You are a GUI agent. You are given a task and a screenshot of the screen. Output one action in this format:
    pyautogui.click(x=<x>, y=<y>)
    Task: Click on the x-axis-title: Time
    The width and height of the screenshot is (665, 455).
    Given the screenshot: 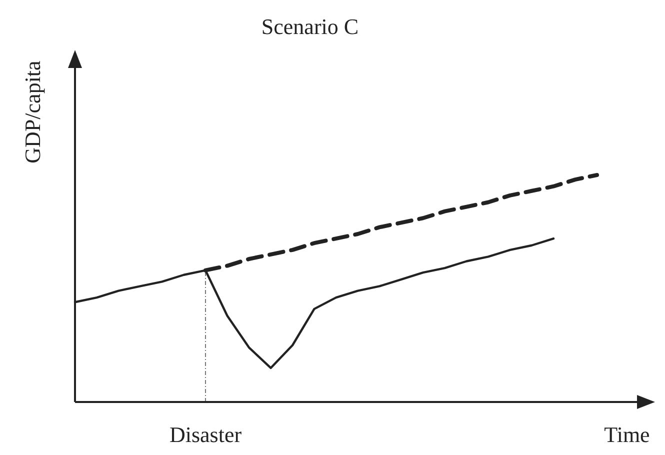 What is the action you would take?
    pyautogui.click(x=627, y=434)
    